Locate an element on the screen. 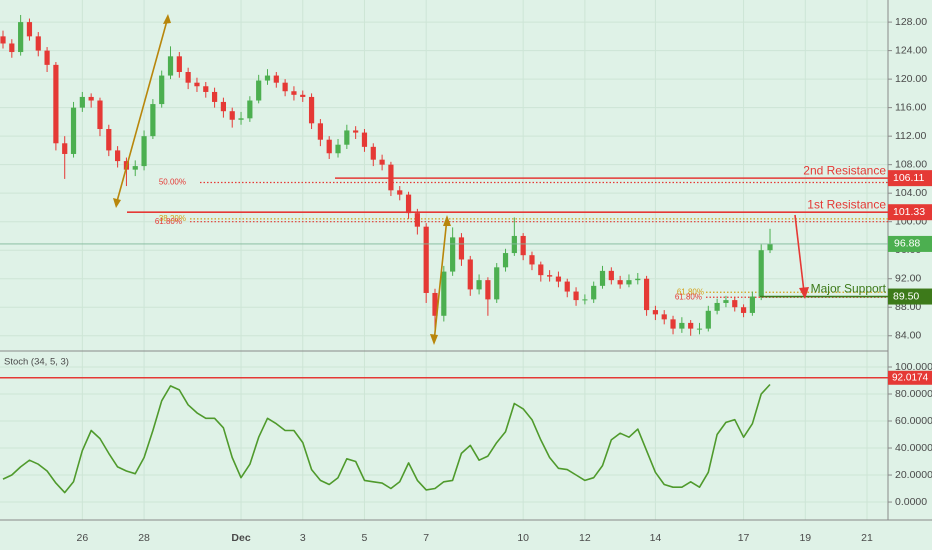  fib-label: 50.00% is located at coordinates (172, 182).